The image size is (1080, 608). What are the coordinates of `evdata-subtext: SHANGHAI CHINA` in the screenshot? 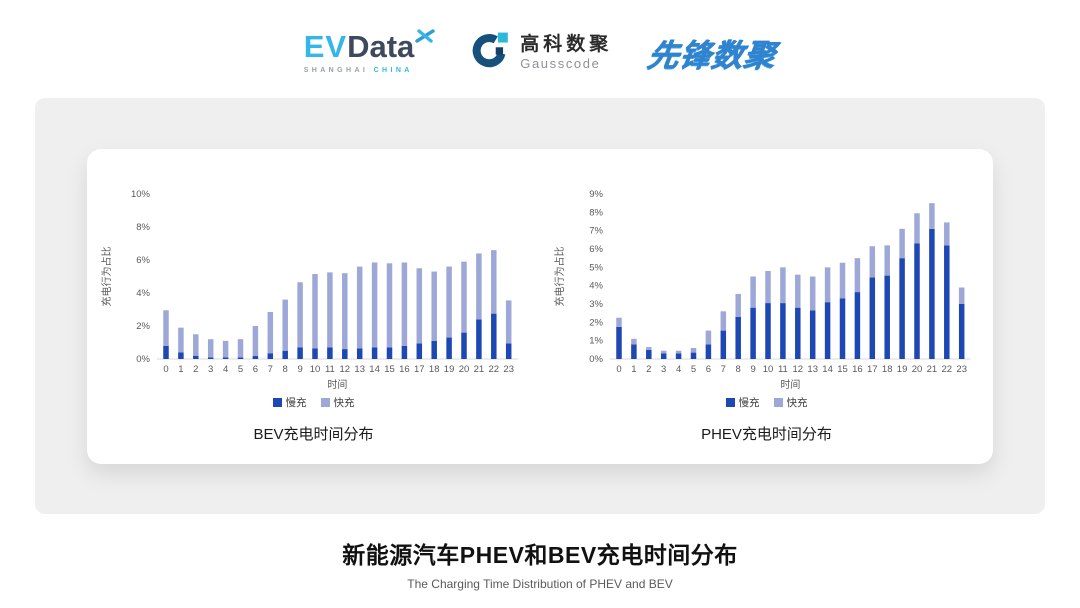 It's located at (370, 70).